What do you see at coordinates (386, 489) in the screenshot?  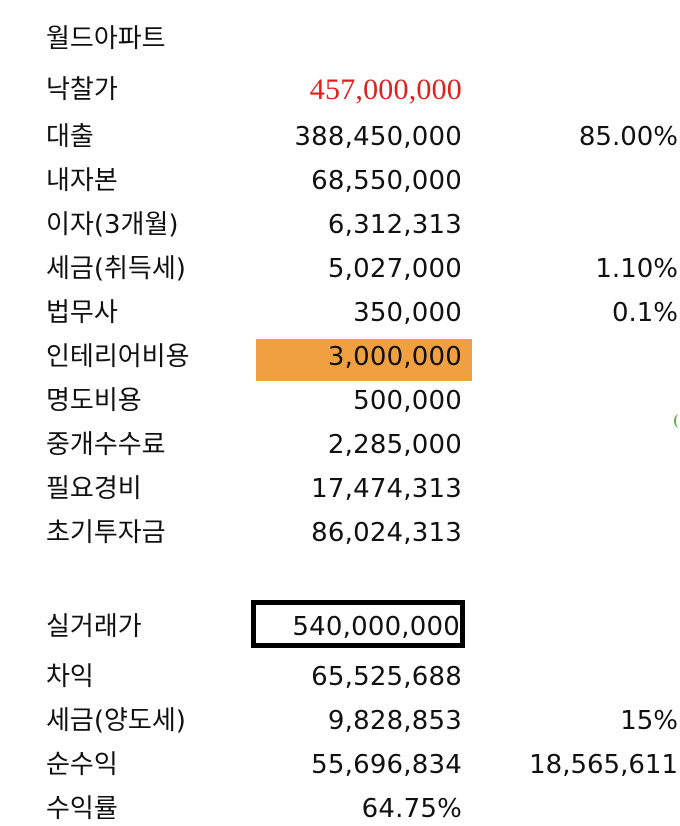 I see `row-value-required-expenses: 17,474,313` at bounding box center [386, 489].